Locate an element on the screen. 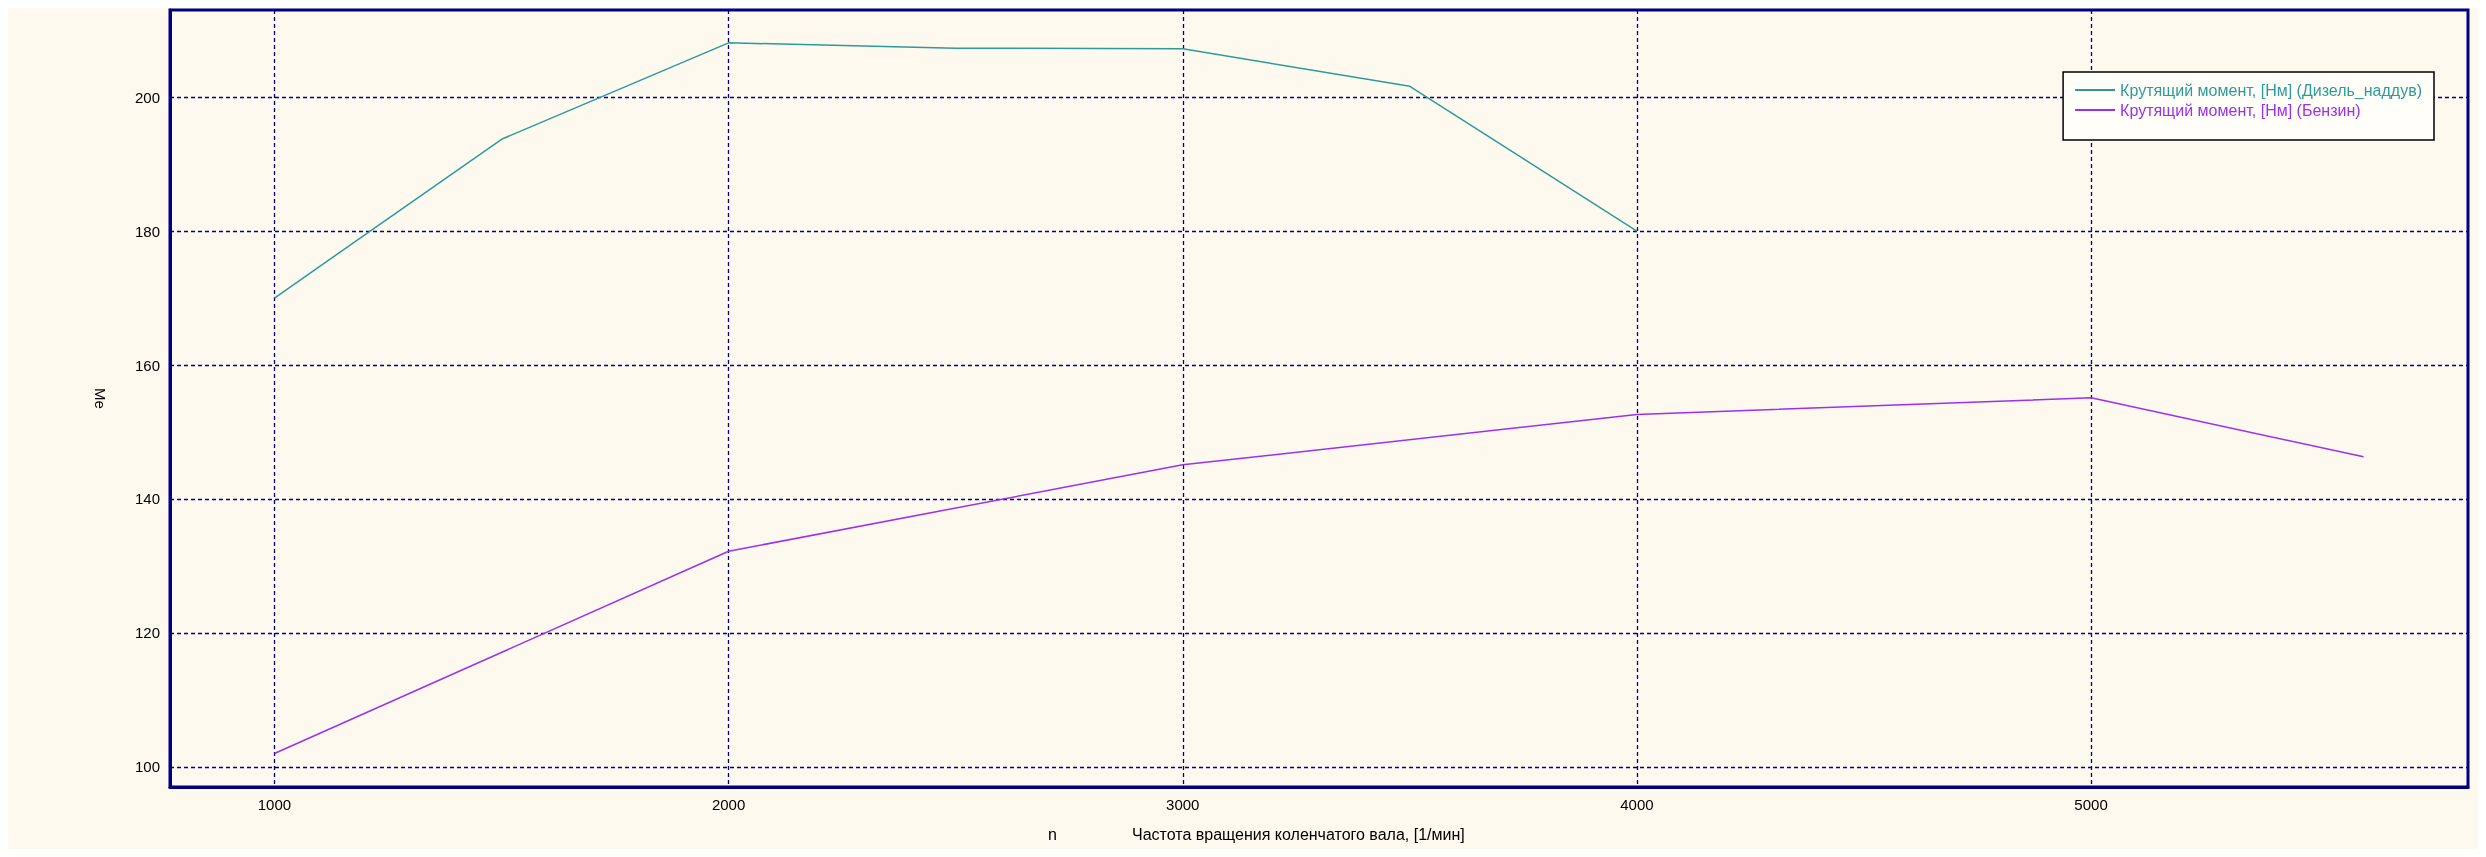  x-tick-label: 3000 is located at coordinates (1183, 804).